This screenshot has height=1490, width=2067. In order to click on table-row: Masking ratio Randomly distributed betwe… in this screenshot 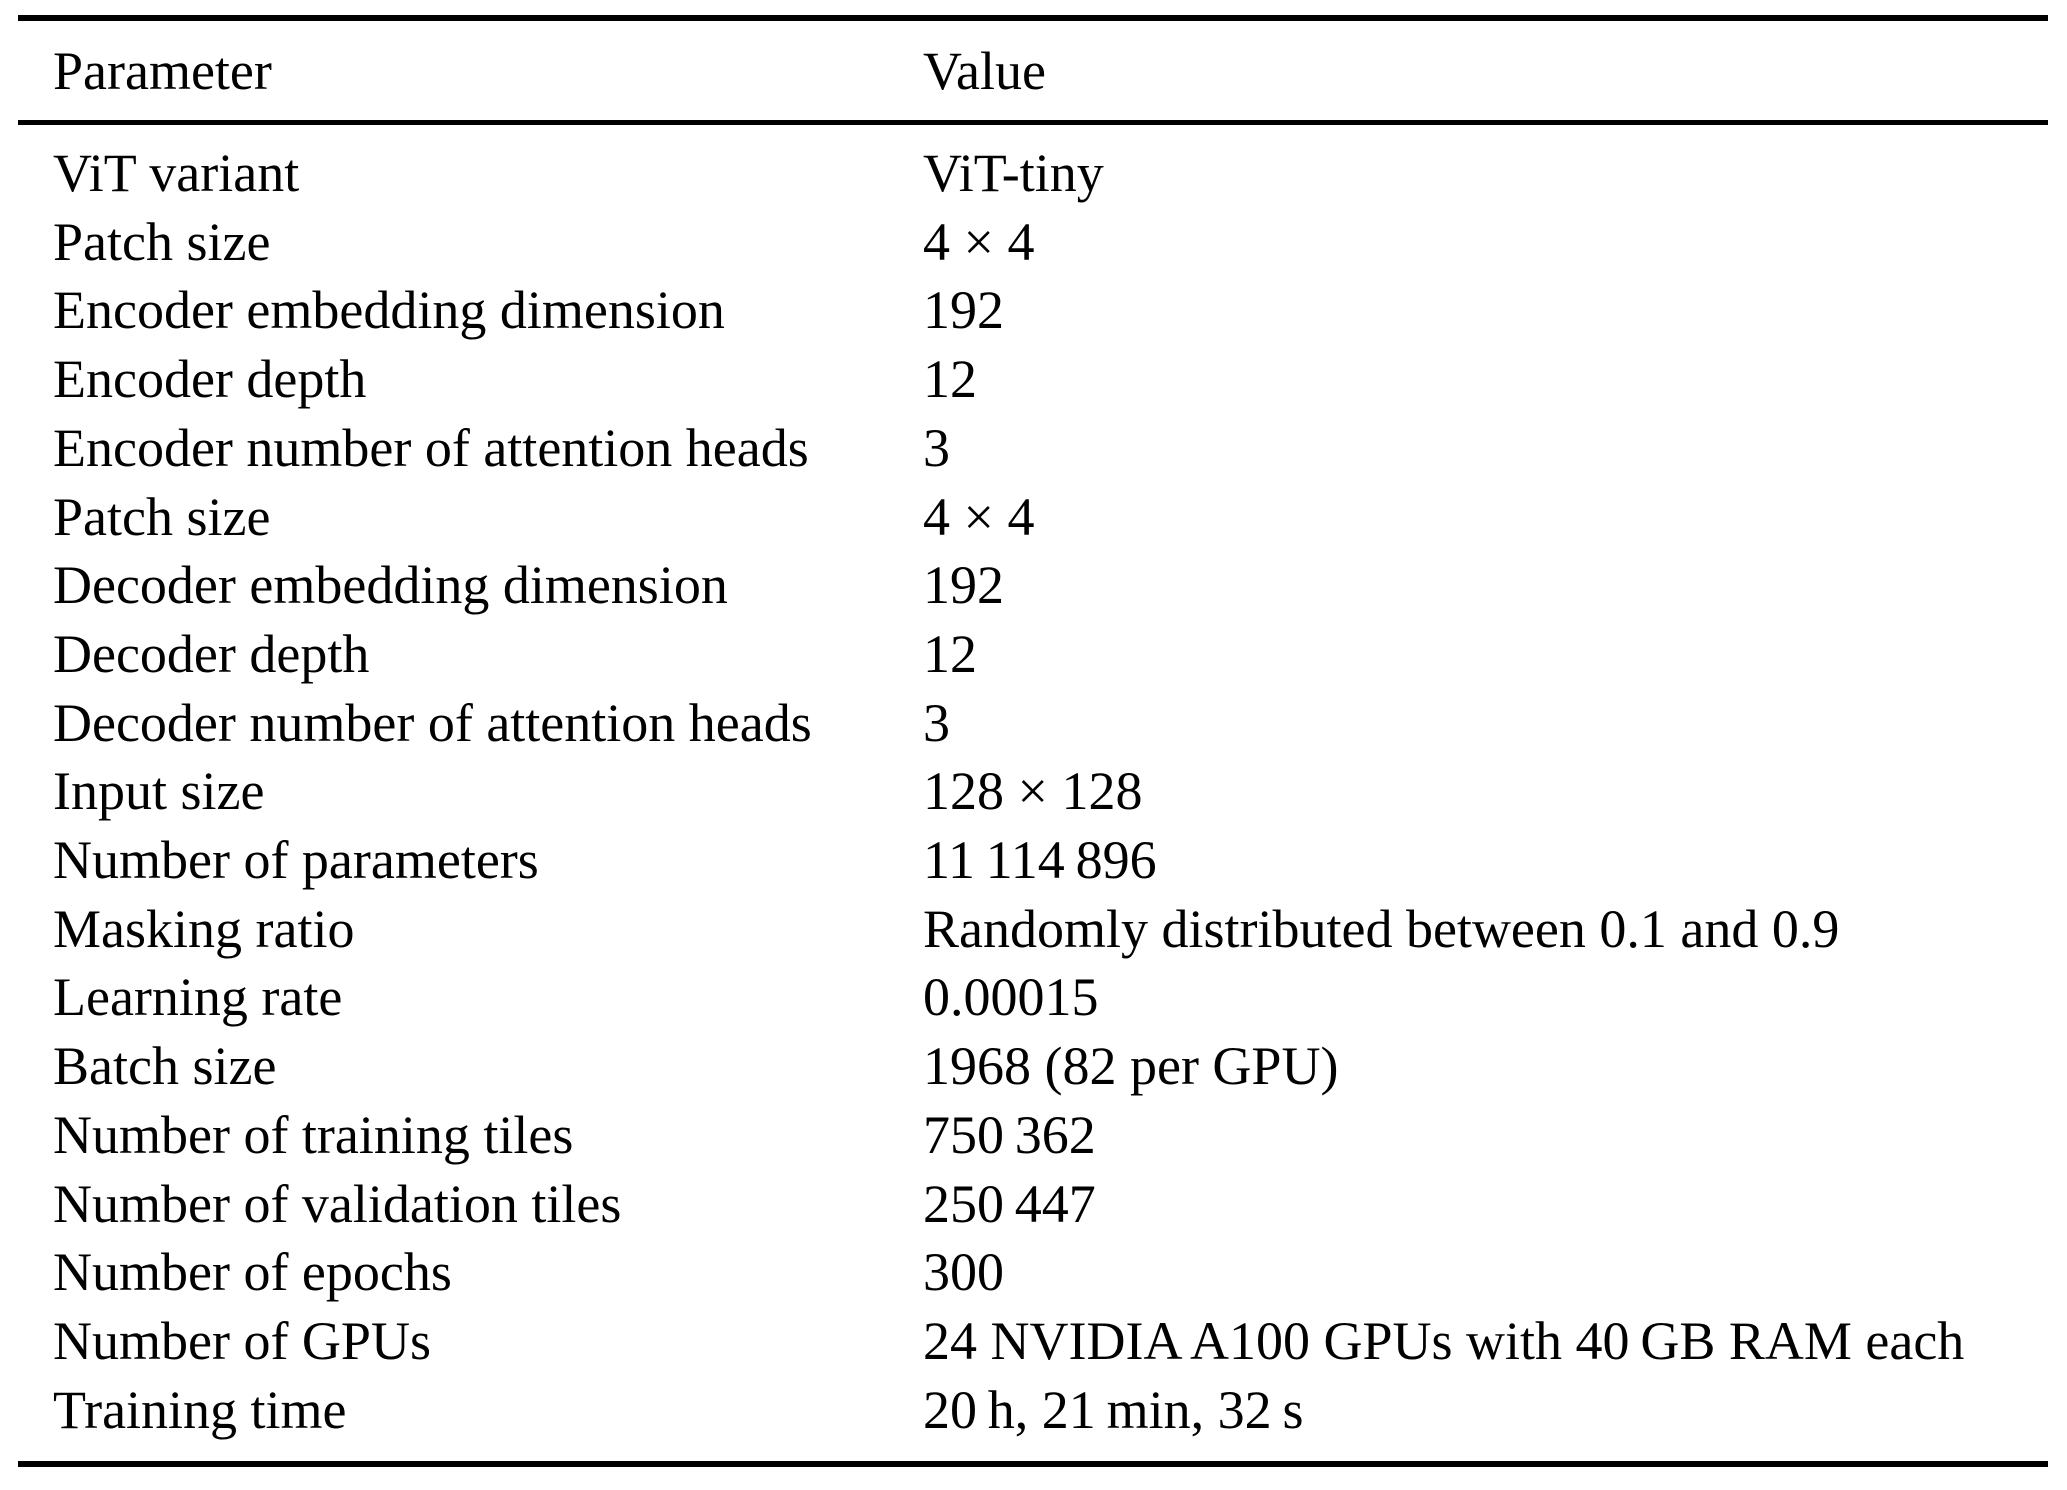, I will do `click(1033, 929)`.